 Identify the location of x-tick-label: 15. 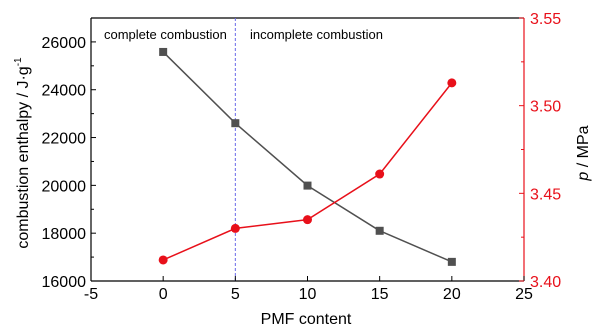
(380, 294).